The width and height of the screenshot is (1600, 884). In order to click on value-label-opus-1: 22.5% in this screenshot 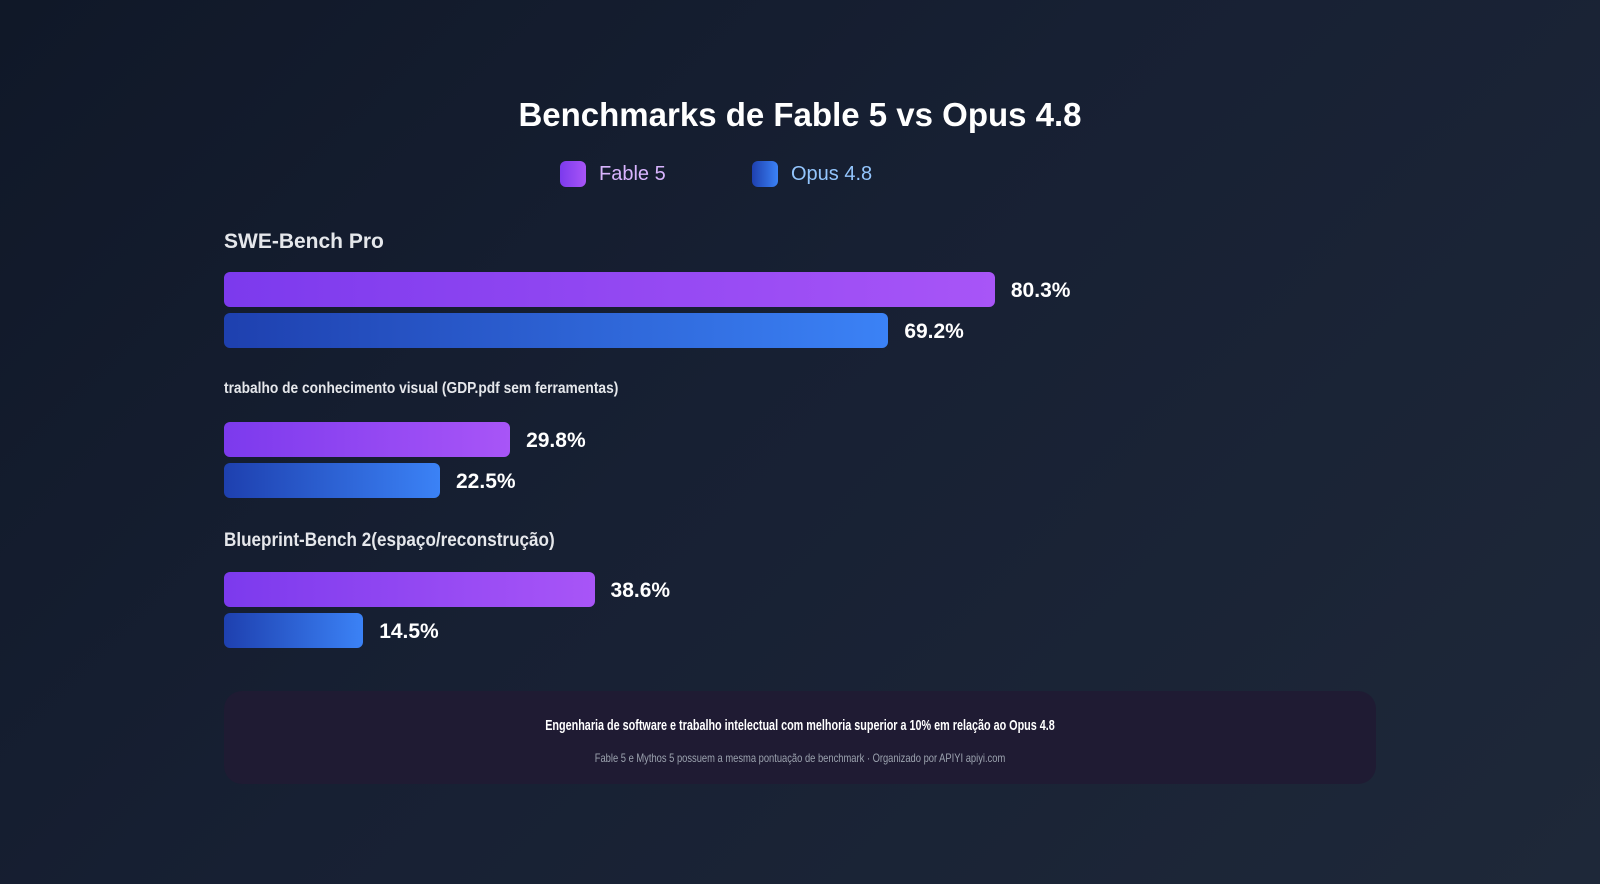, I will do `click(486, 481)`.